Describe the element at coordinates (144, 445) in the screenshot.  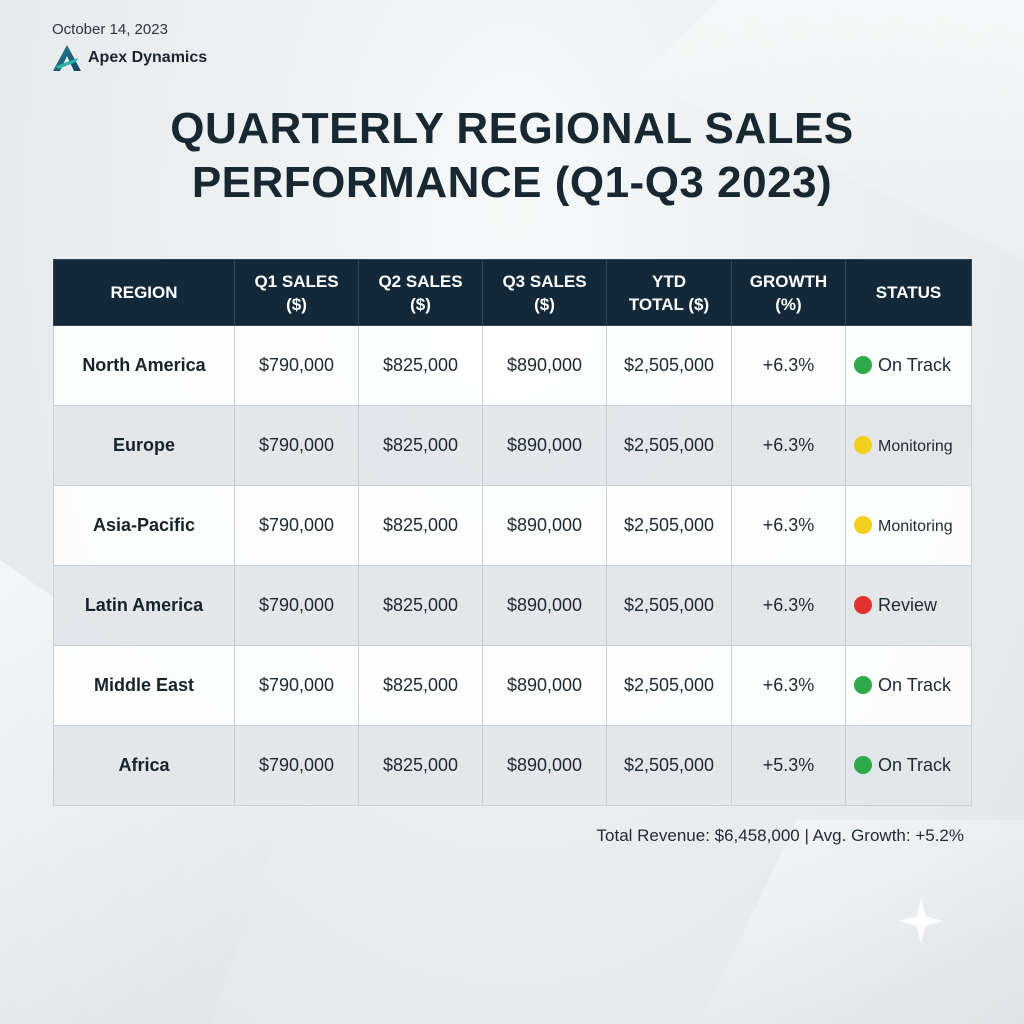
I see `region-cell: Europe` at that location.